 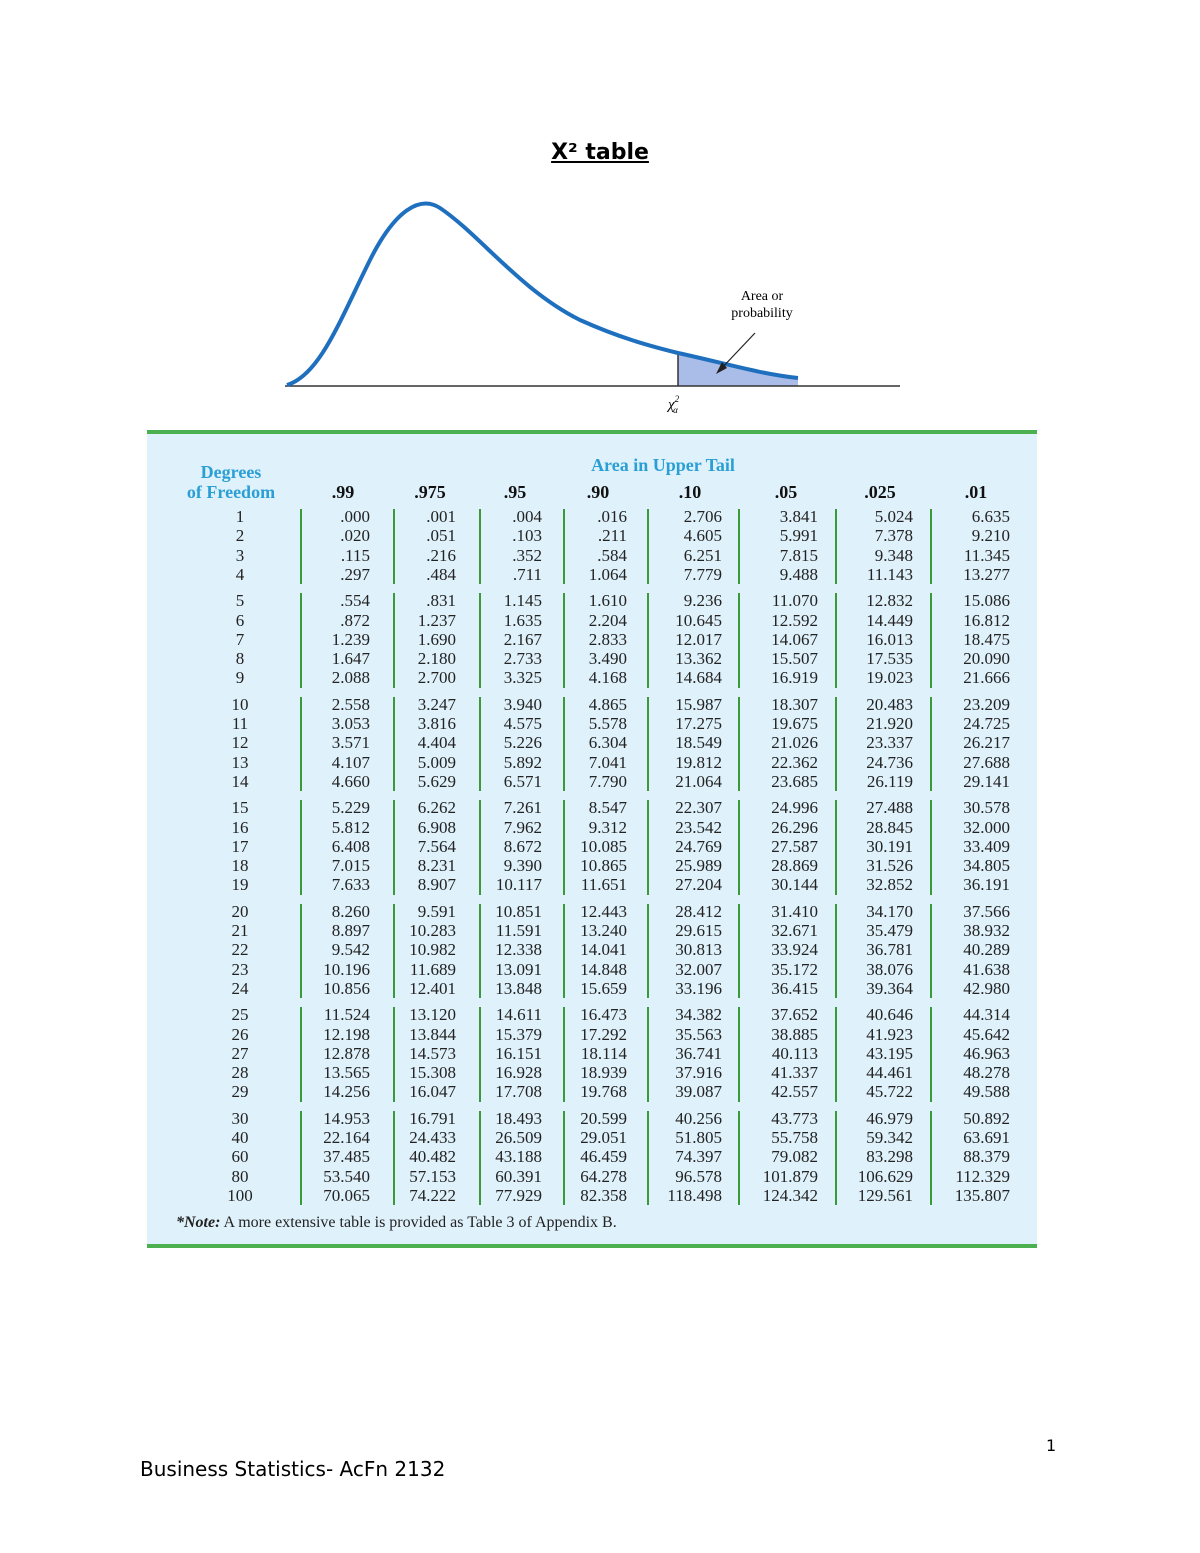 What do you see at coordinates (355, 601) in the screenshot?
I see `value-cell: .554` at bounding box center [355, 601].